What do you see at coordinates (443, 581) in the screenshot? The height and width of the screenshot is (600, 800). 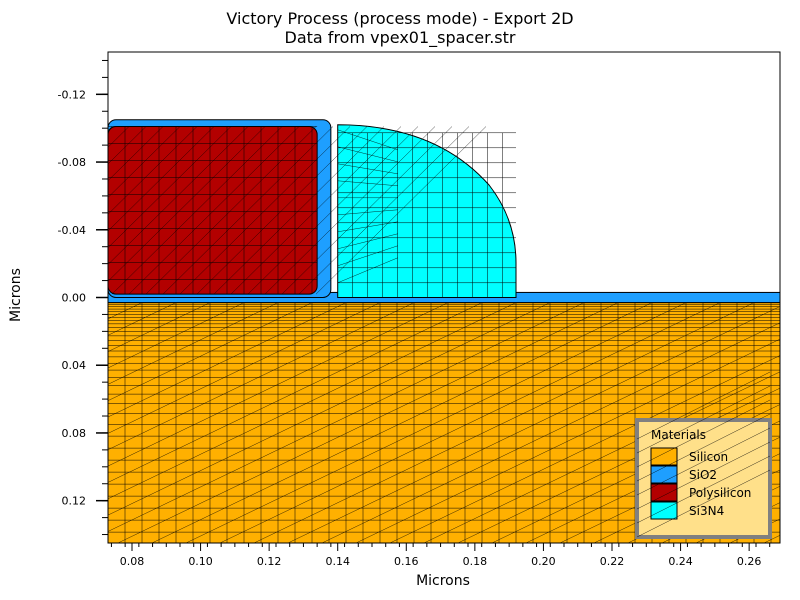 I see `x-axis-label: Microns` at bounding box center [443, 581].